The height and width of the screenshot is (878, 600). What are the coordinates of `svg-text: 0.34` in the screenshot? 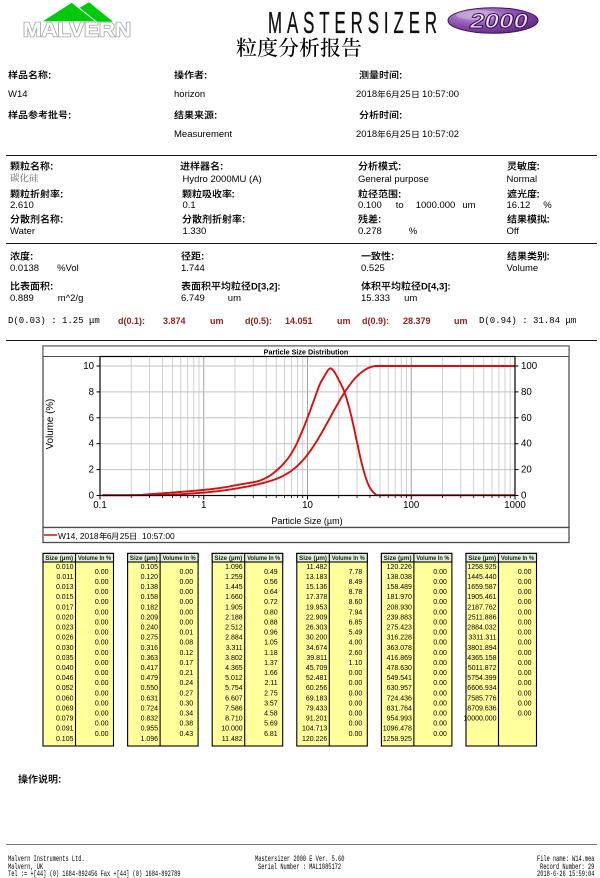 It's located at (186, 714).